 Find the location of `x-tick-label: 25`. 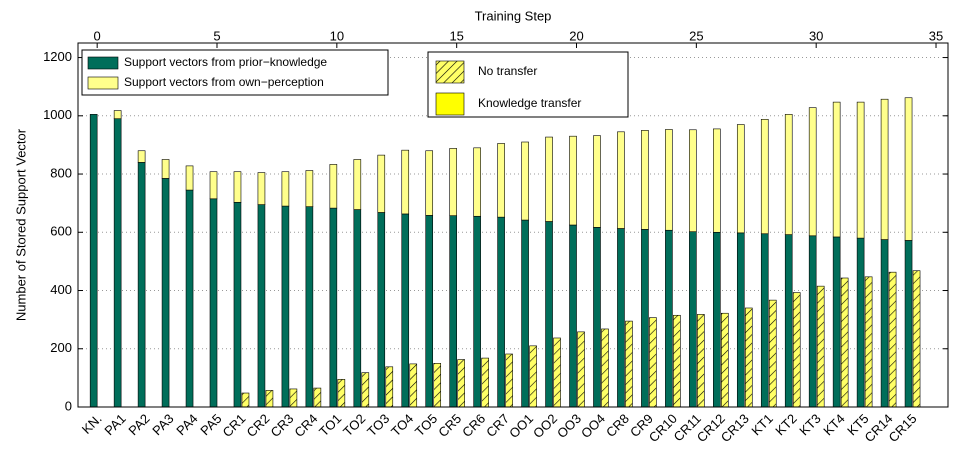

x-tick-label: 25 is located at coordinates (696, 35).